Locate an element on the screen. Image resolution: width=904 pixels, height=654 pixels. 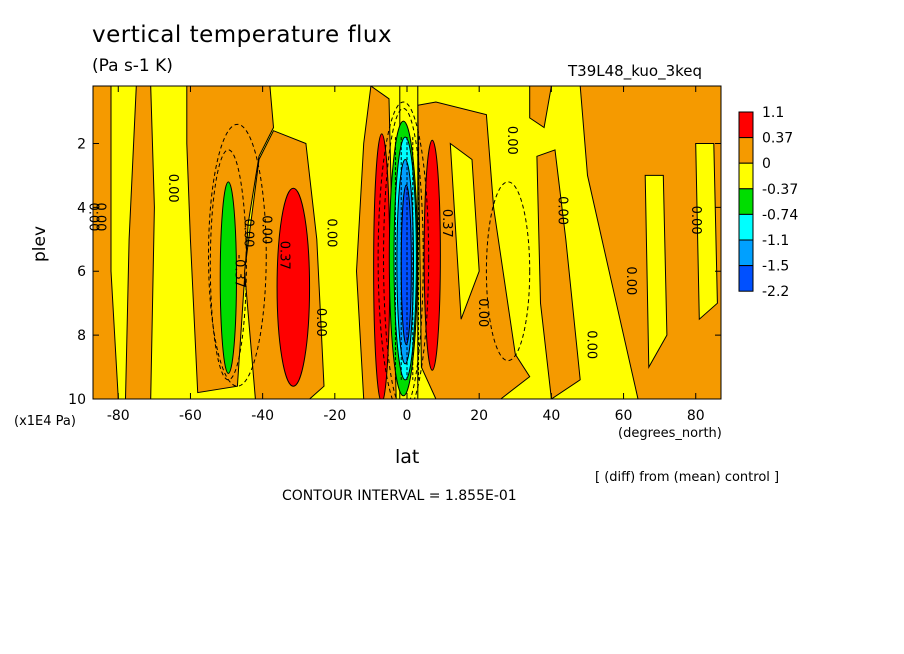
field-min-green is located at coordinates (228, 277).